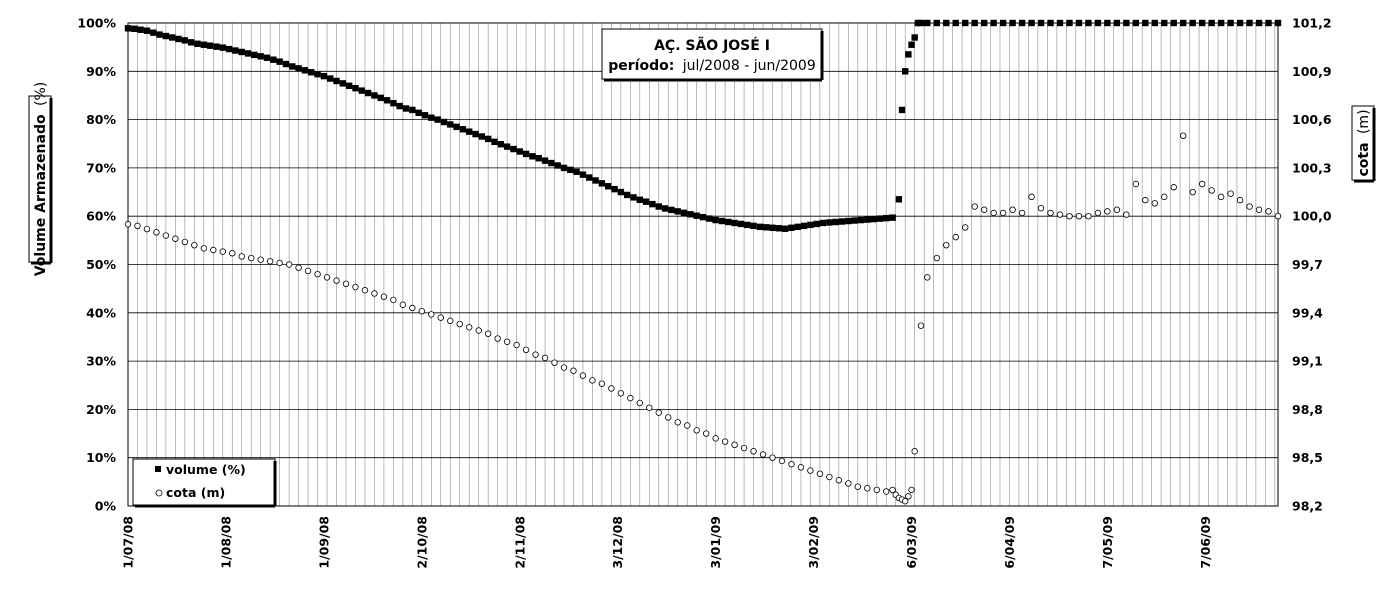 This screenshot has width=1392, height=599. What do you see at coordinates (1307, 506) in the screenshot?
I see `y-right-tick-label: 98,2` at bounding box center [1307, 506].